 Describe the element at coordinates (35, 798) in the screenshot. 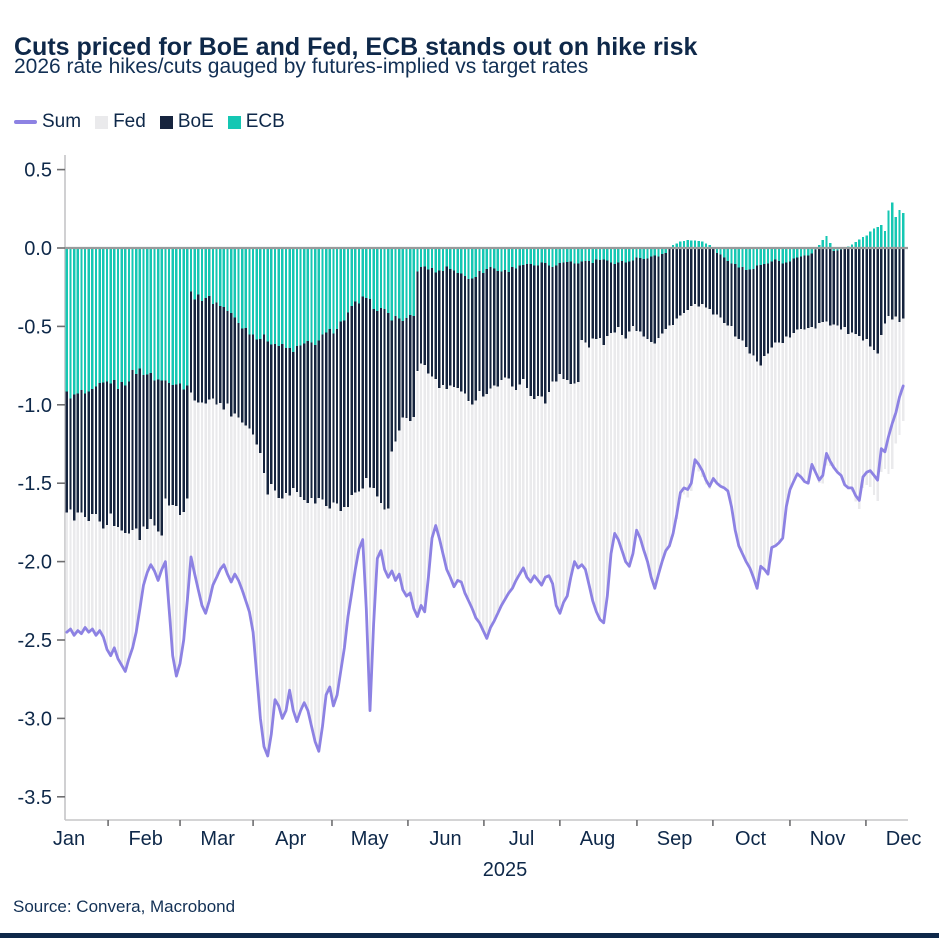

I see `y-tick-label: -3.5` at that location.